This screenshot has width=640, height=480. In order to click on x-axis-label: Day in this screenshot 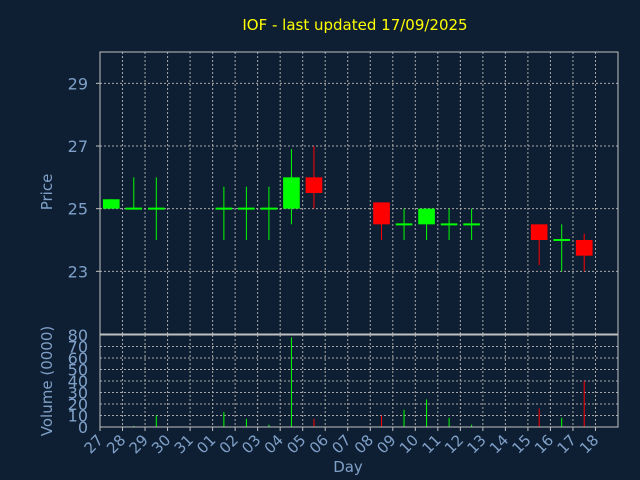, I will do `click(348, 467)`.